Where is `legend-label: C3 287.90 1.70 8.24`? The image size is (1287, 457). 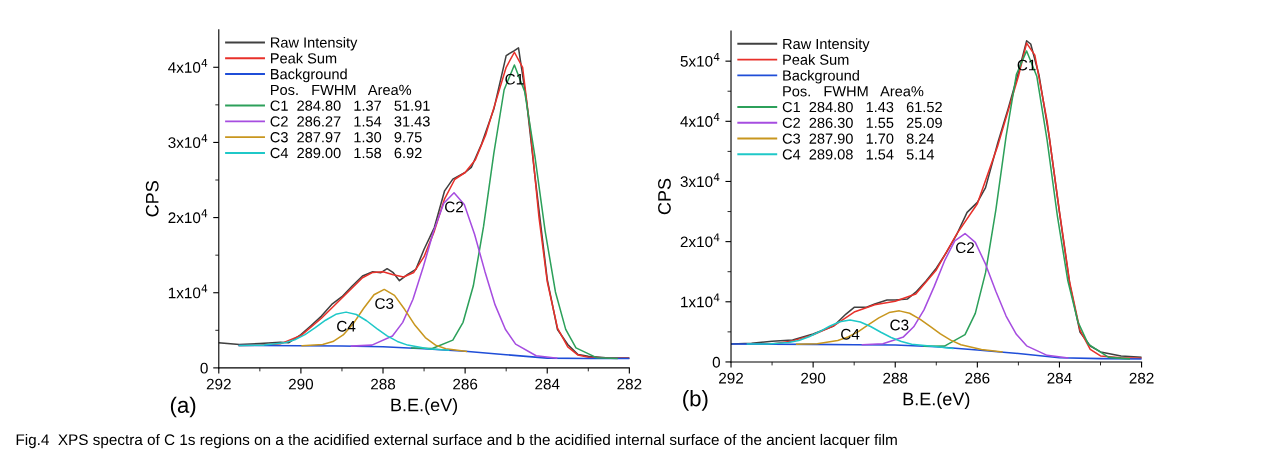 legend-label: C3 287.90 1.70 8.24 is located at coordinates (858, 138).